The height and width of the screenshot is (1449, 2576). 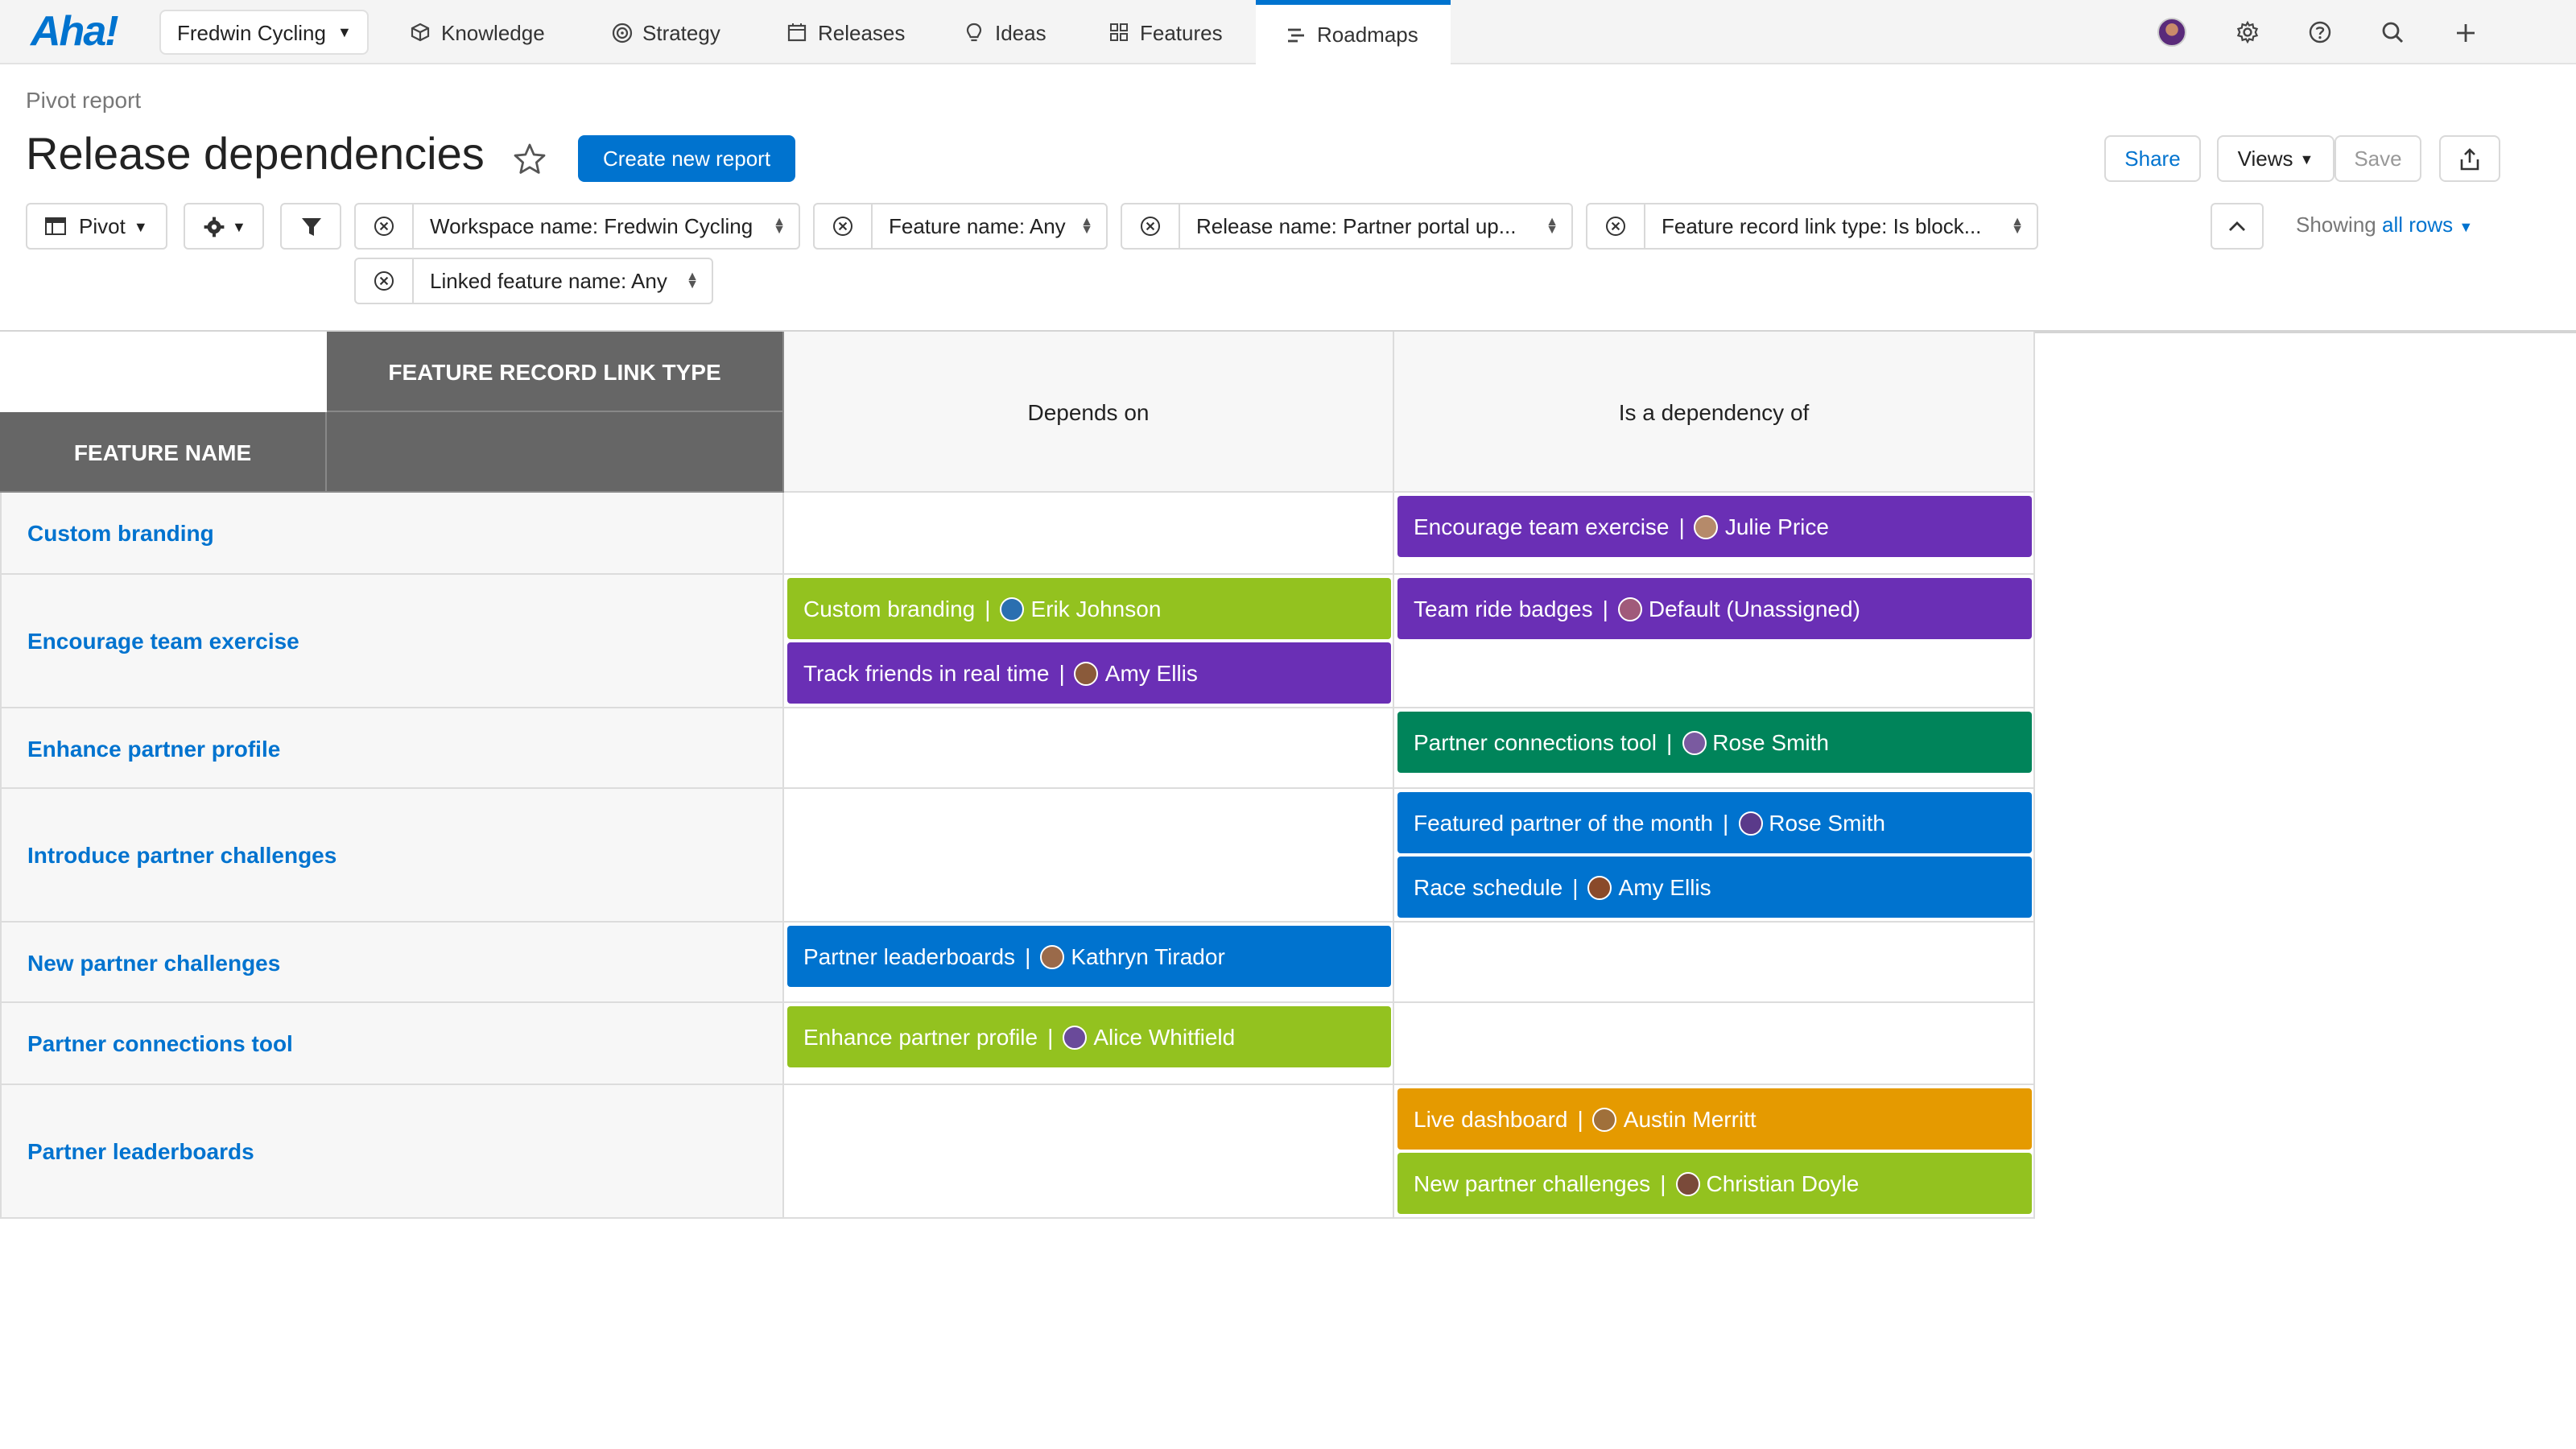 I want to click on feature-link: Enhance partner profile, so click(x=154, y=748).